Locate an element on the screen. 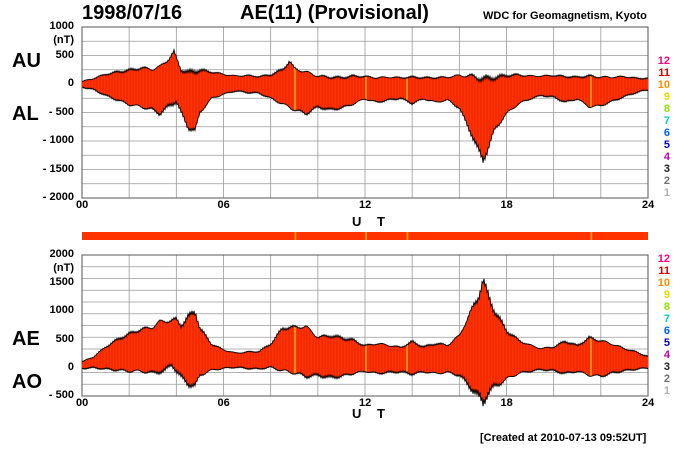 The image size is (700, 450). series-label-au: AU is located at coordinates (26, 61).